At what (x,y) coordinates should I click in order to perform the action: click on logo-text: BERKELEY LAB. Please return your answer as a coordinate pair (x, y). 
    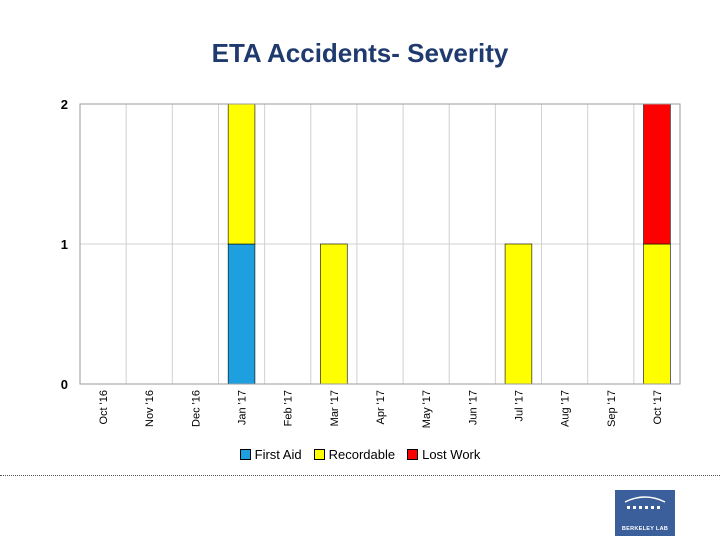
    Looking at the image, I should click on (645, 529).